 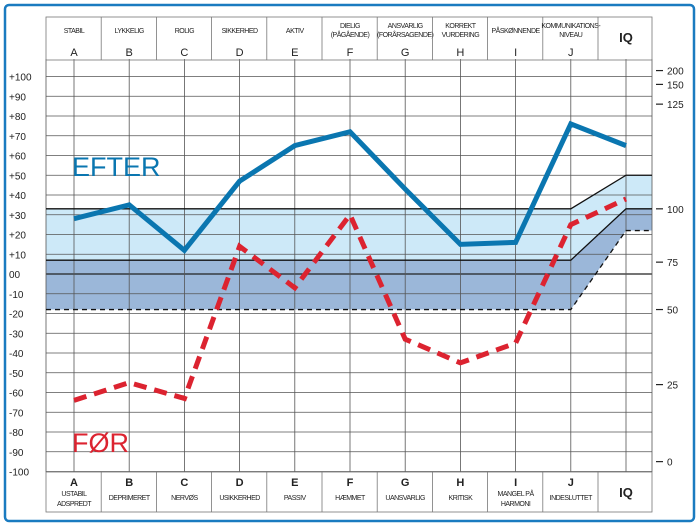 What do you see at coordinates (349, 270) in the screenshot?
I see `band-bottom-dashed-line` at bounding box center [349, 270].